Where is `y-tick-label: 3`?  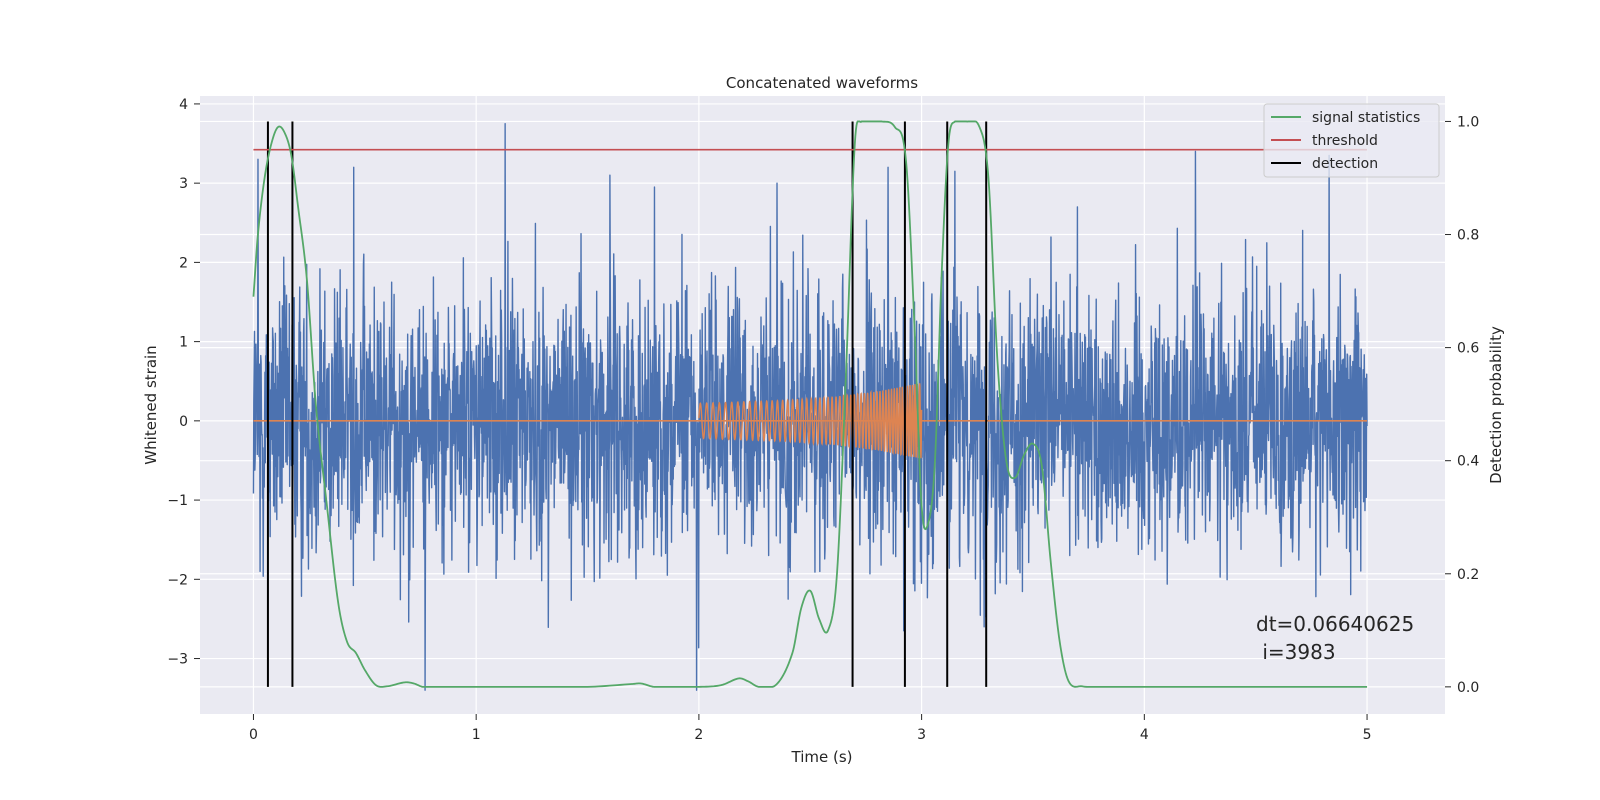
y-tick-label: 3 is located at coordinates (183, 184).